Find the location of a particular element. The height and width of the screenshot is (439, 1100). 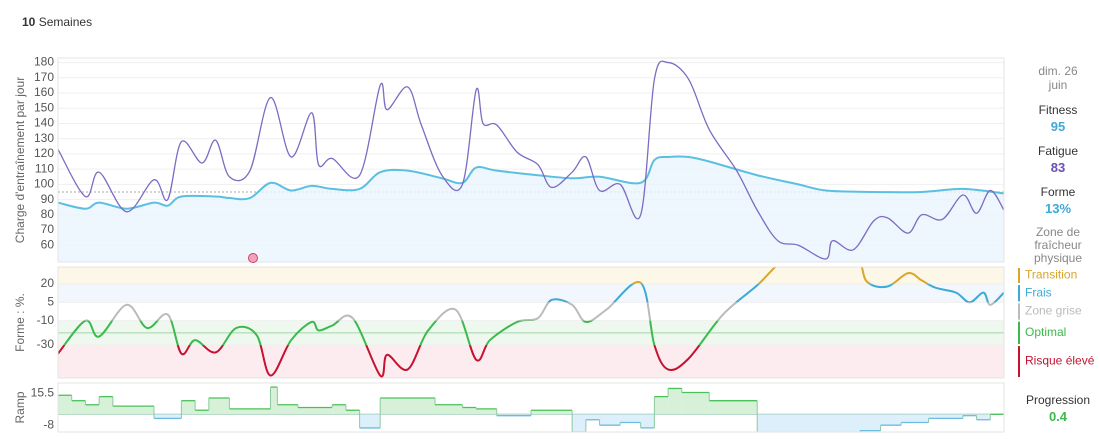

forme-label: Forme is located at coordinates (1058, 192).